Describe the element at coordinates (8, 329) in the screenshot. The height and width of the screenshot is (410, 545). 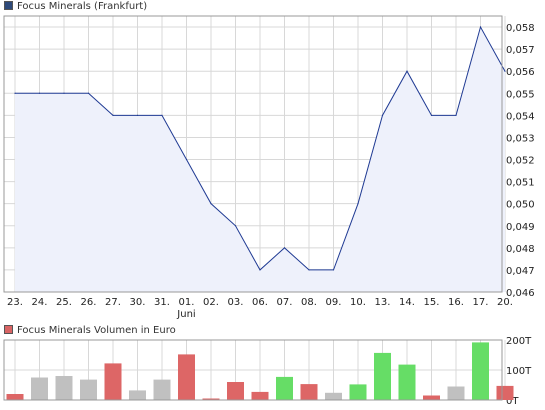
I see `volume-legend-swatch` at that location.